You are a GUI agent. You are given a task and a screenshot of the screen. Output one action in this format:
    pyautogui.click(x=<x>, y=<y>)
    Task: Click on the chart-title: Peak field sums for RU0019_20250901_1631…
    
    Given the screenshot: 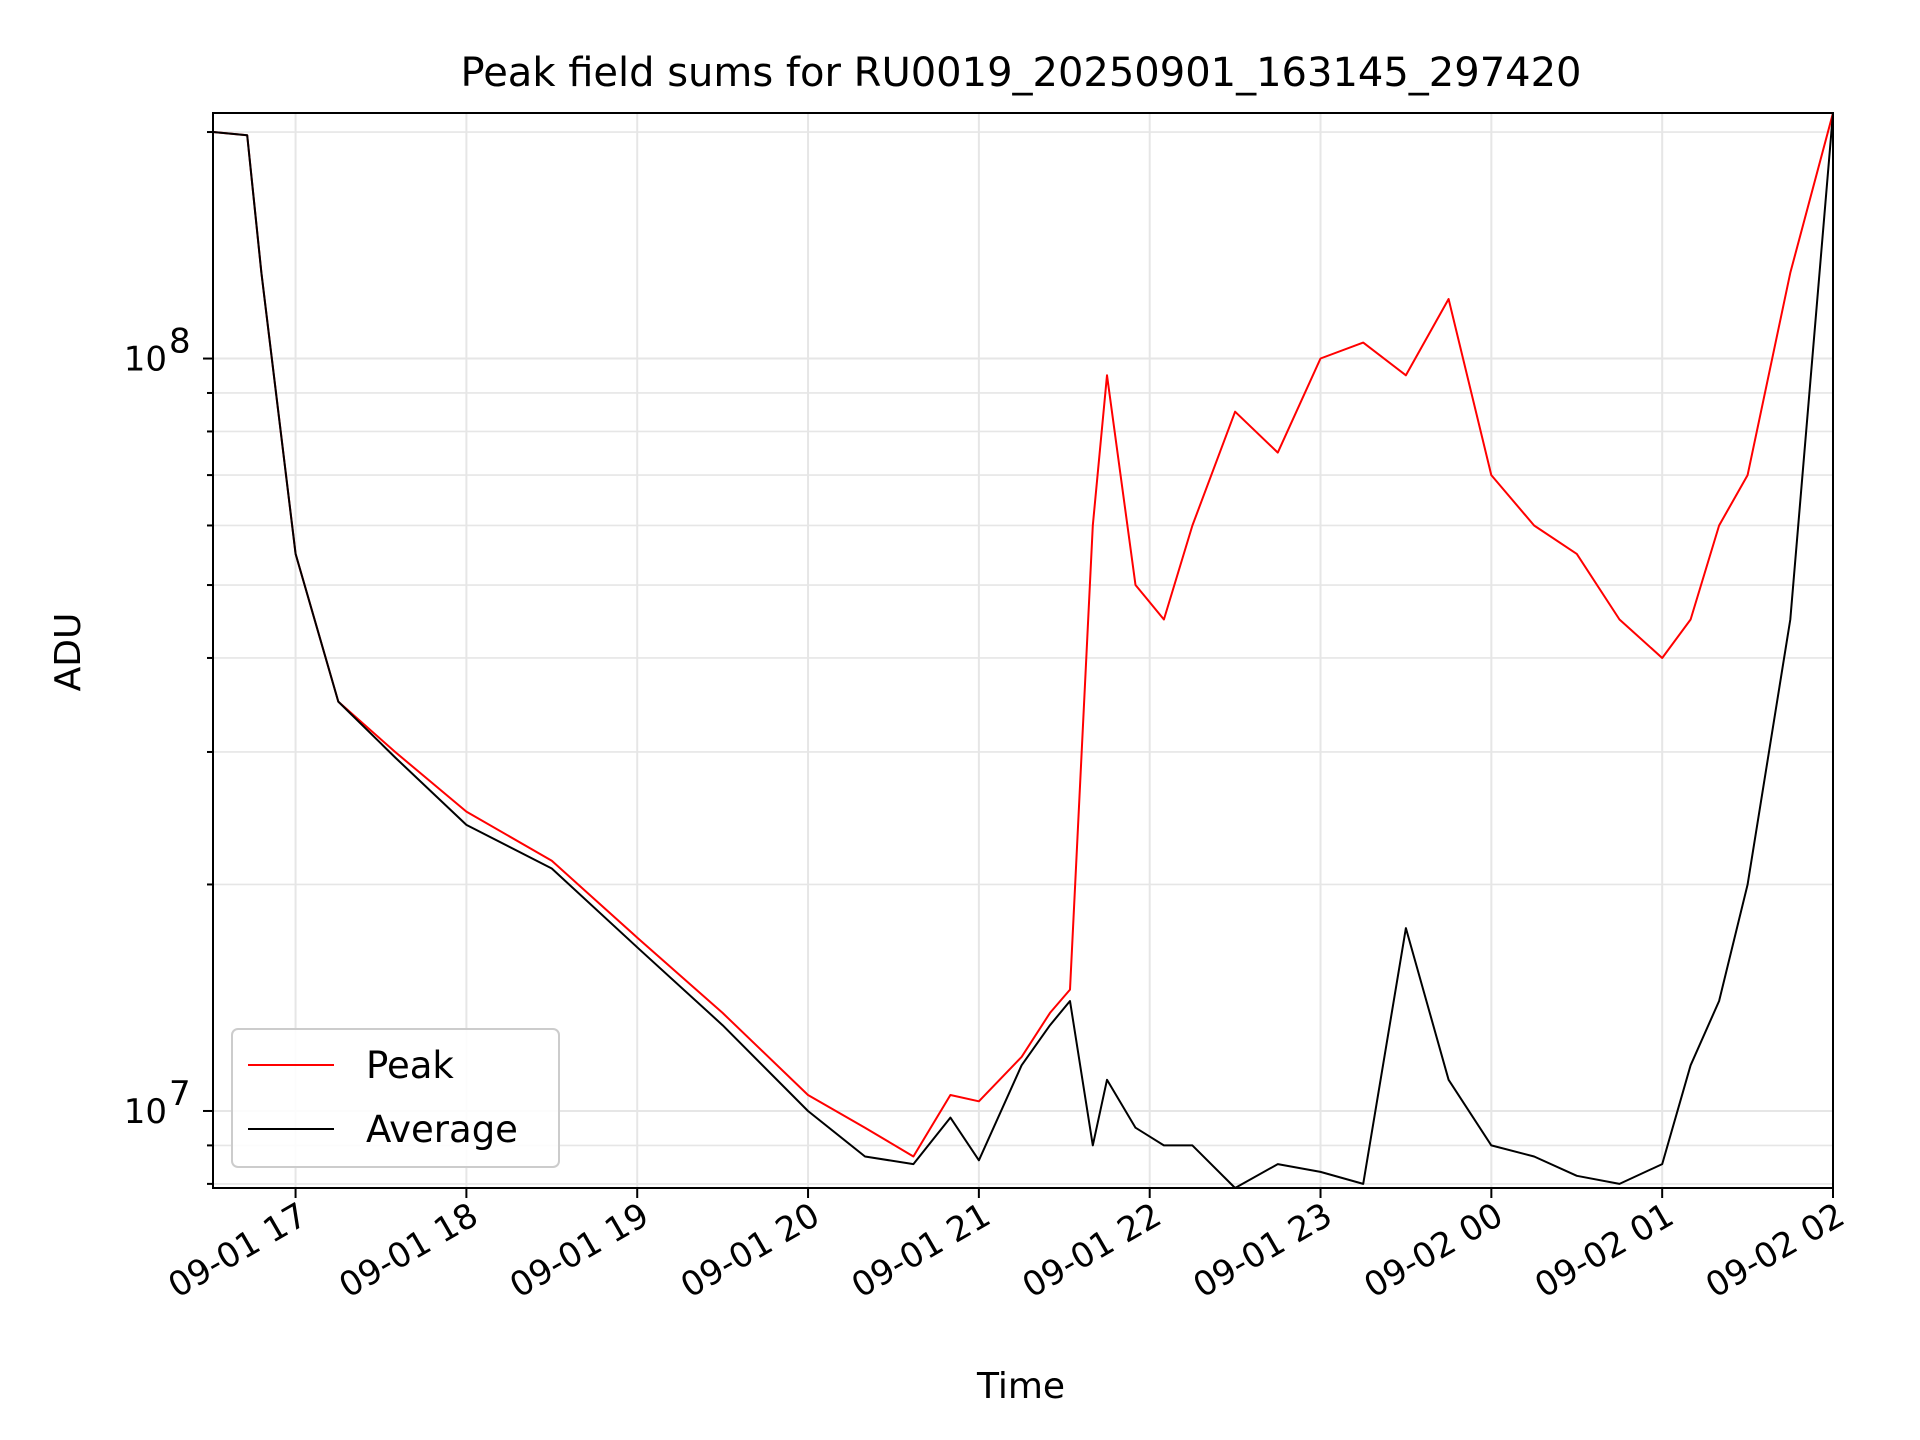 What is the action you would take?
    pyautogui.click(x=1021, y=73)
    